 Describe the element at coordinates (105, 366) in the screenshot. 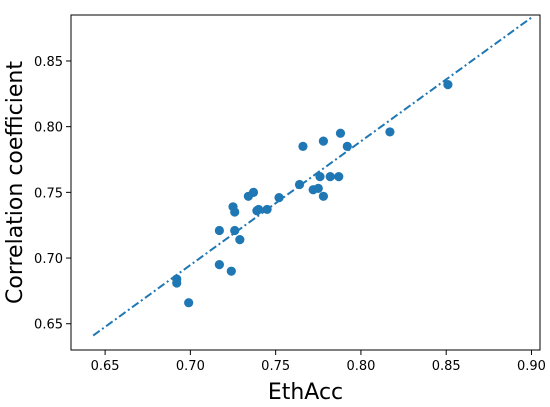

I see `x-tick-label: 0.65` at that location.